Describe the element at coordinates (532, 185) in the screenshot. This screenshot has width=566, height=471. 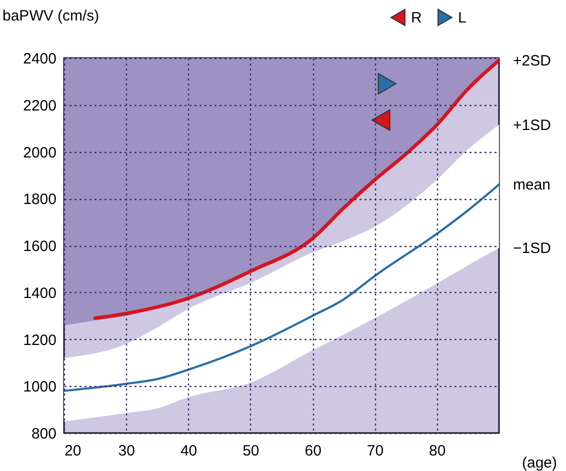
I see `series-label: mean` at that location.